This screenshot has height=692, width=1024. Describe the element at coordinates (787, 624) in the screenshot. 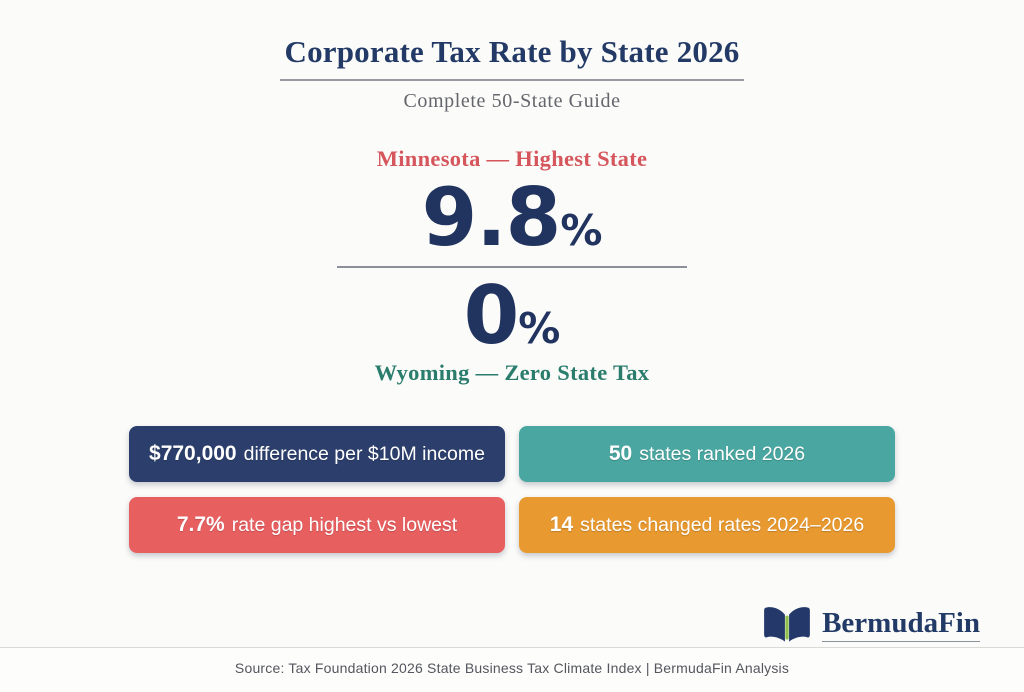

I see `open-book-icon` at that location.